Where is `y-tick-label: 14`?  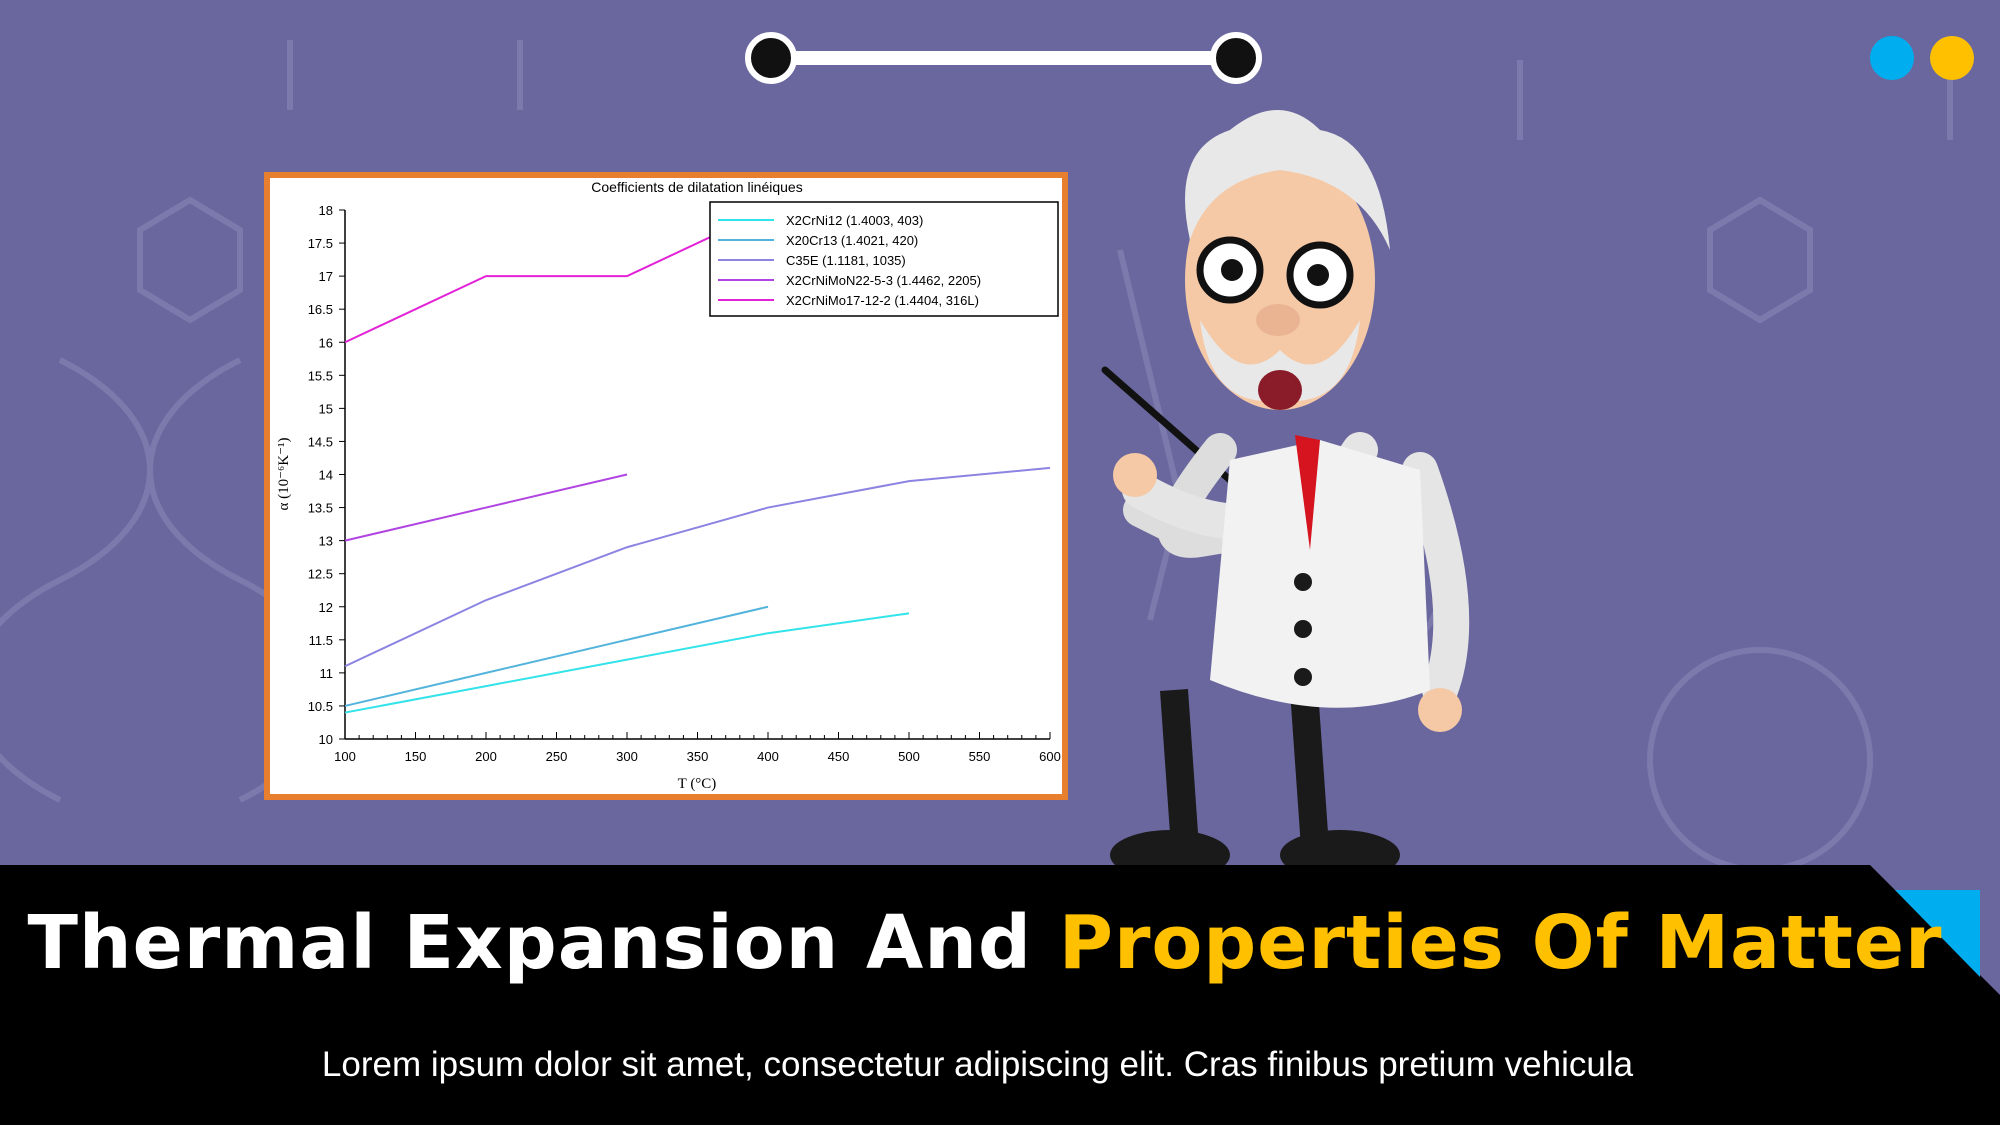 y-tick-label: 14 is located at coordinates (326, 475).